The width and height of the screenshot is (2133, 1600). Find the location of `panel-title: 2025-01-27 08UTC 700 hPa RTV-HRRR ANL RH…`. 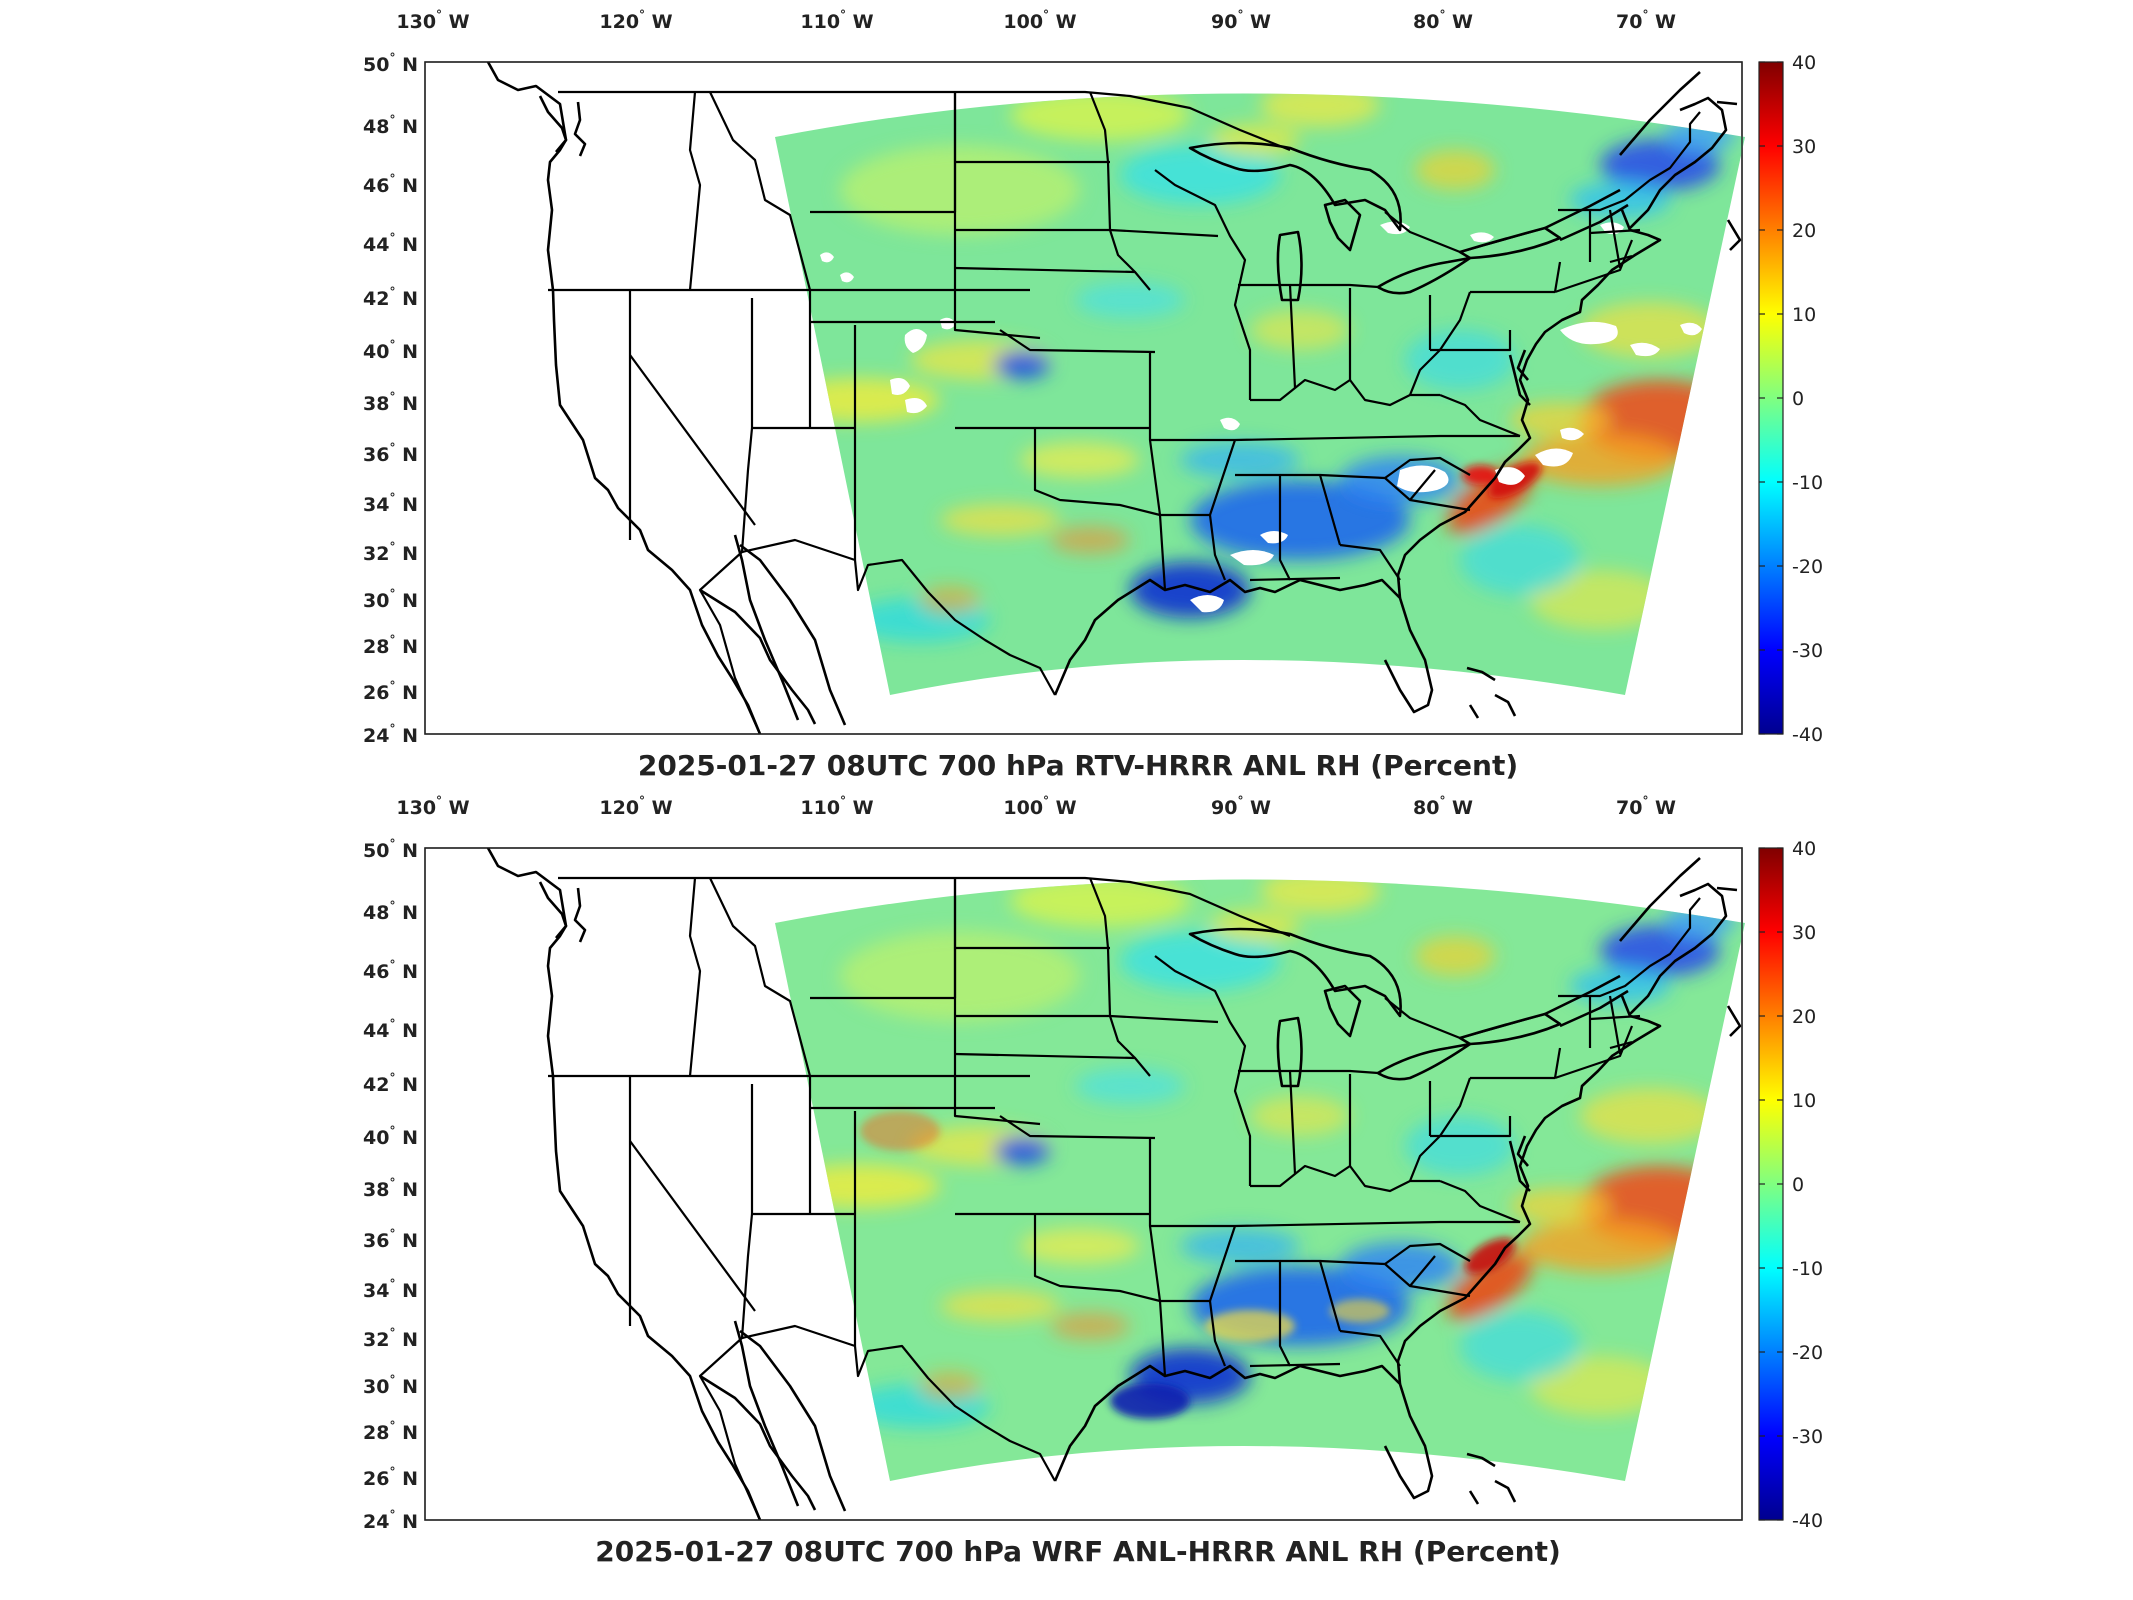

panel-title: 2025-01-27 08UTC 700 hPa RTV-HRRR ANL RH… is located at coordinates (1078, 765).